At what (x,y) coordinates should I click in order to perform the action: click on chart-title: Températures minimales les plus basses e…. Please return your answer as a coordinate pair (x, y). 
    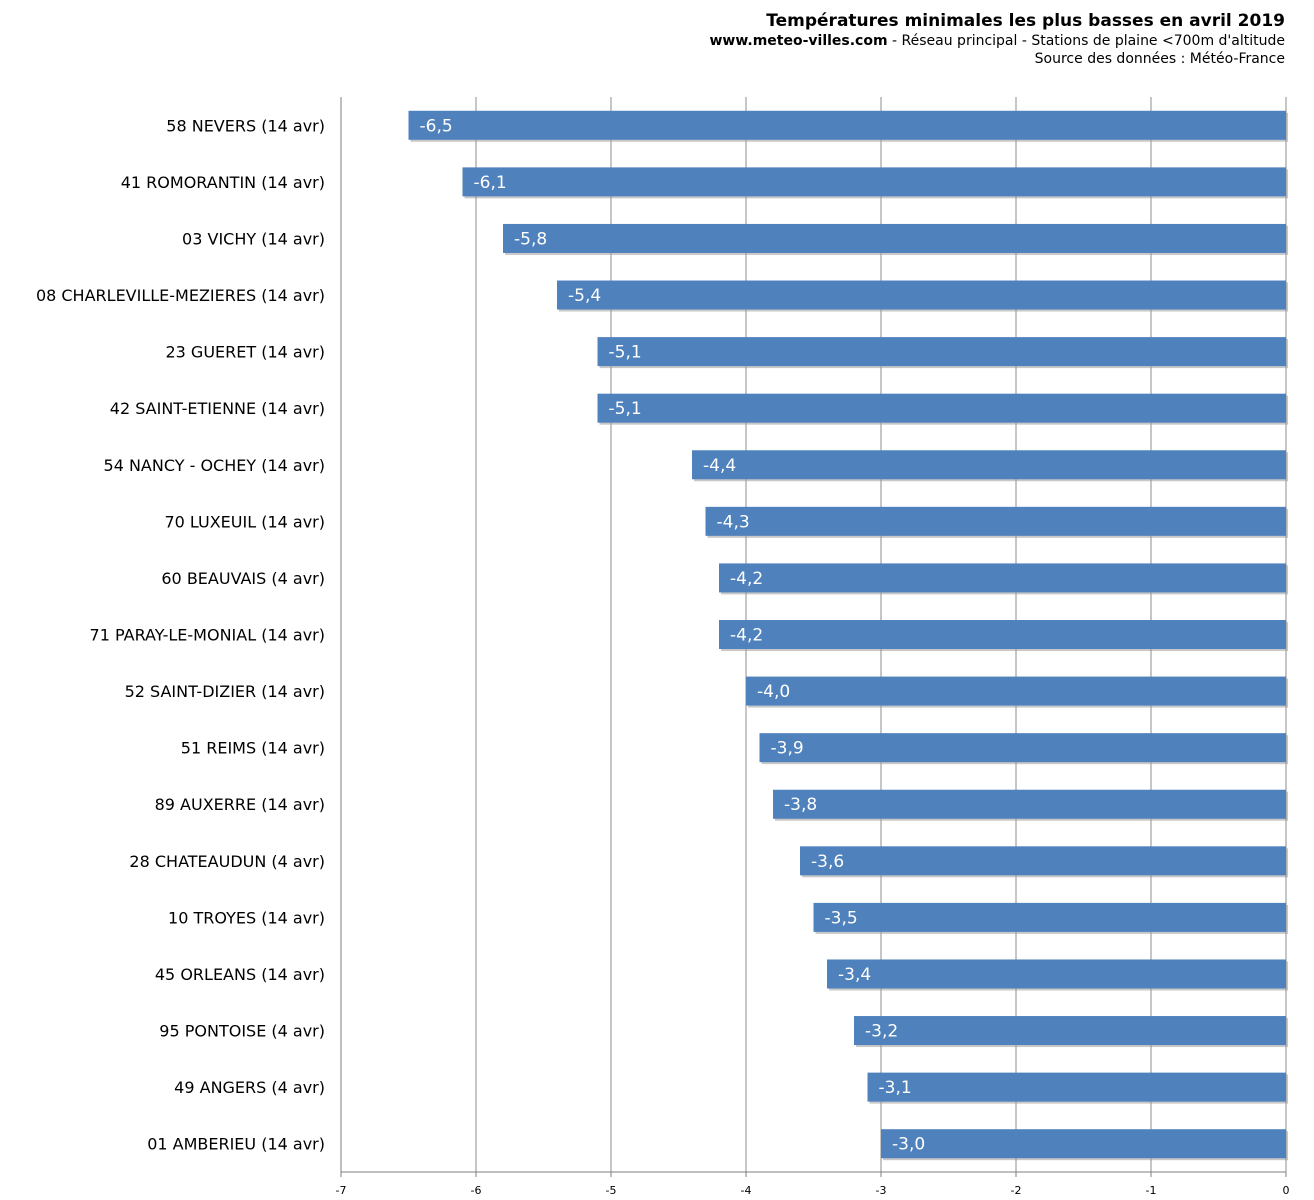
    Looking at the image, I should click on (1025, 21).